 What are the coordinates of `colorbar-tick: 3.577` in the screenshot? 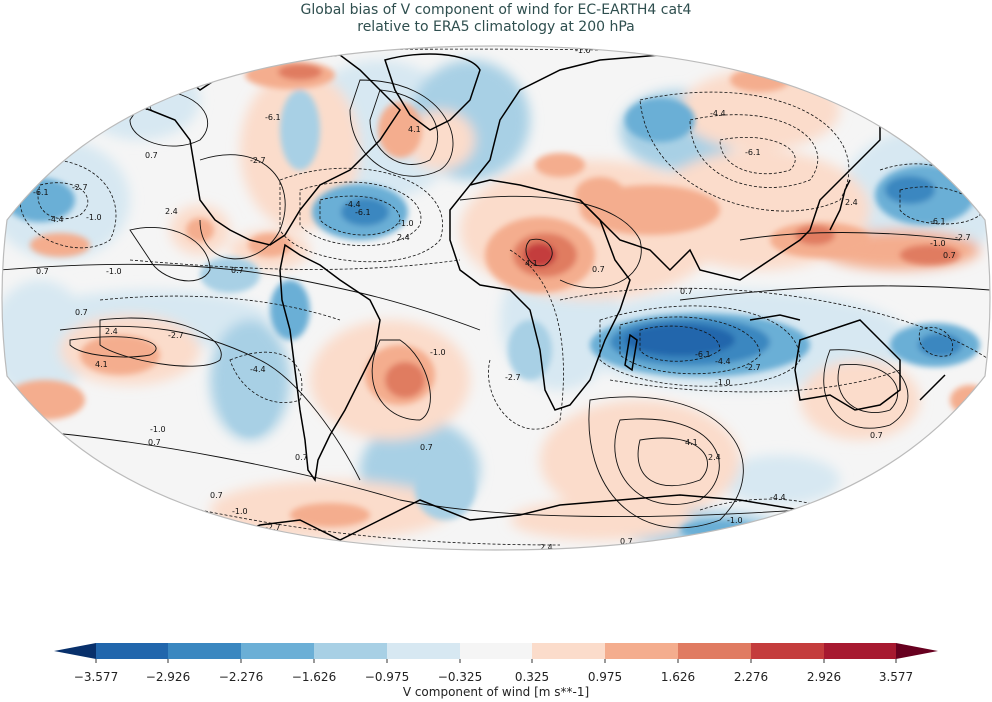 It's located at (896, 677).